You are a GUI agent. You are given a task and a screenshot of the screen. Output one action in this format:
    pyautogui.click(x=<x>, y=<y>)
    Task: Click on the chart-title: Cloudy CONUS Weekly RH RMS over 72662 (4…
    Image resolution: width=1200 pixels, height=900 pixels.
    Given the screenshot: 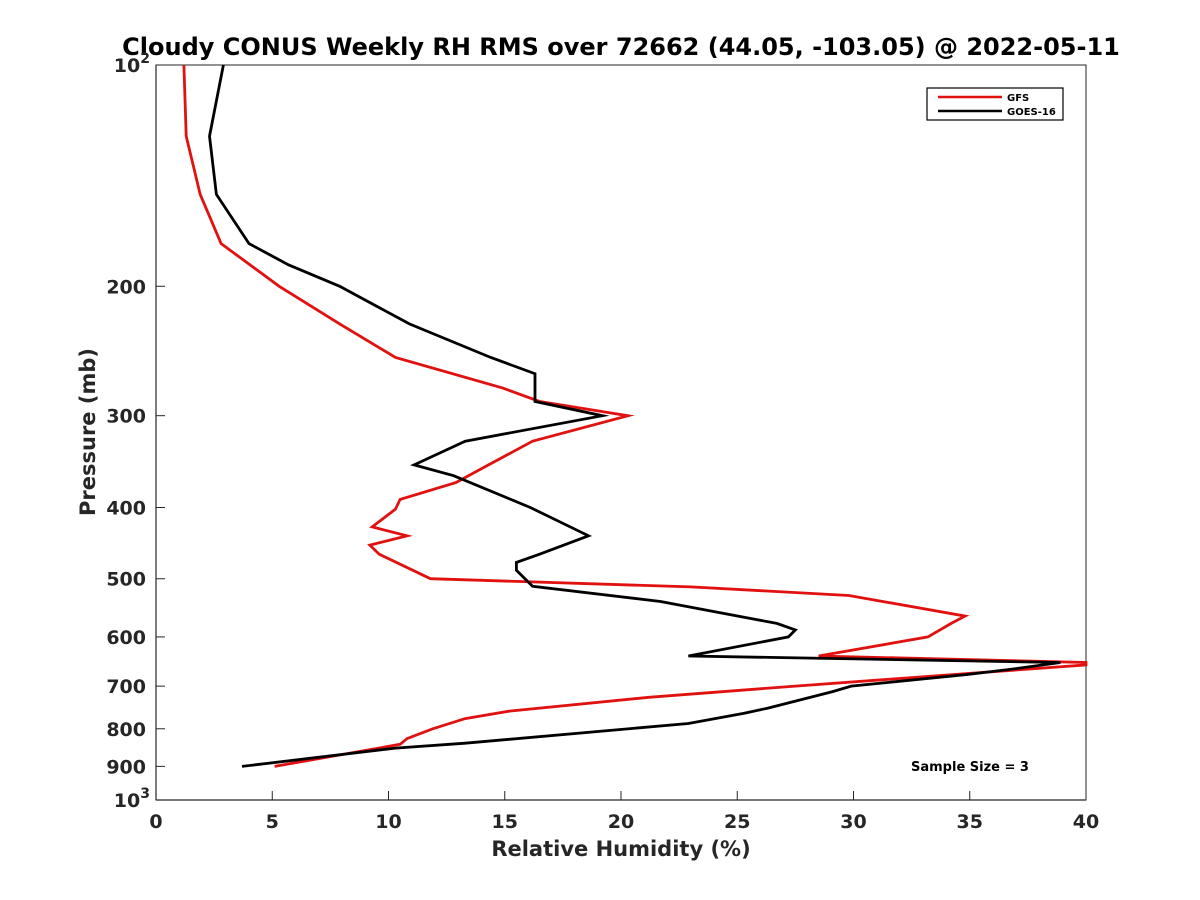 What is the action you would take?
    pyautogui.click(x=621, y=47)
    